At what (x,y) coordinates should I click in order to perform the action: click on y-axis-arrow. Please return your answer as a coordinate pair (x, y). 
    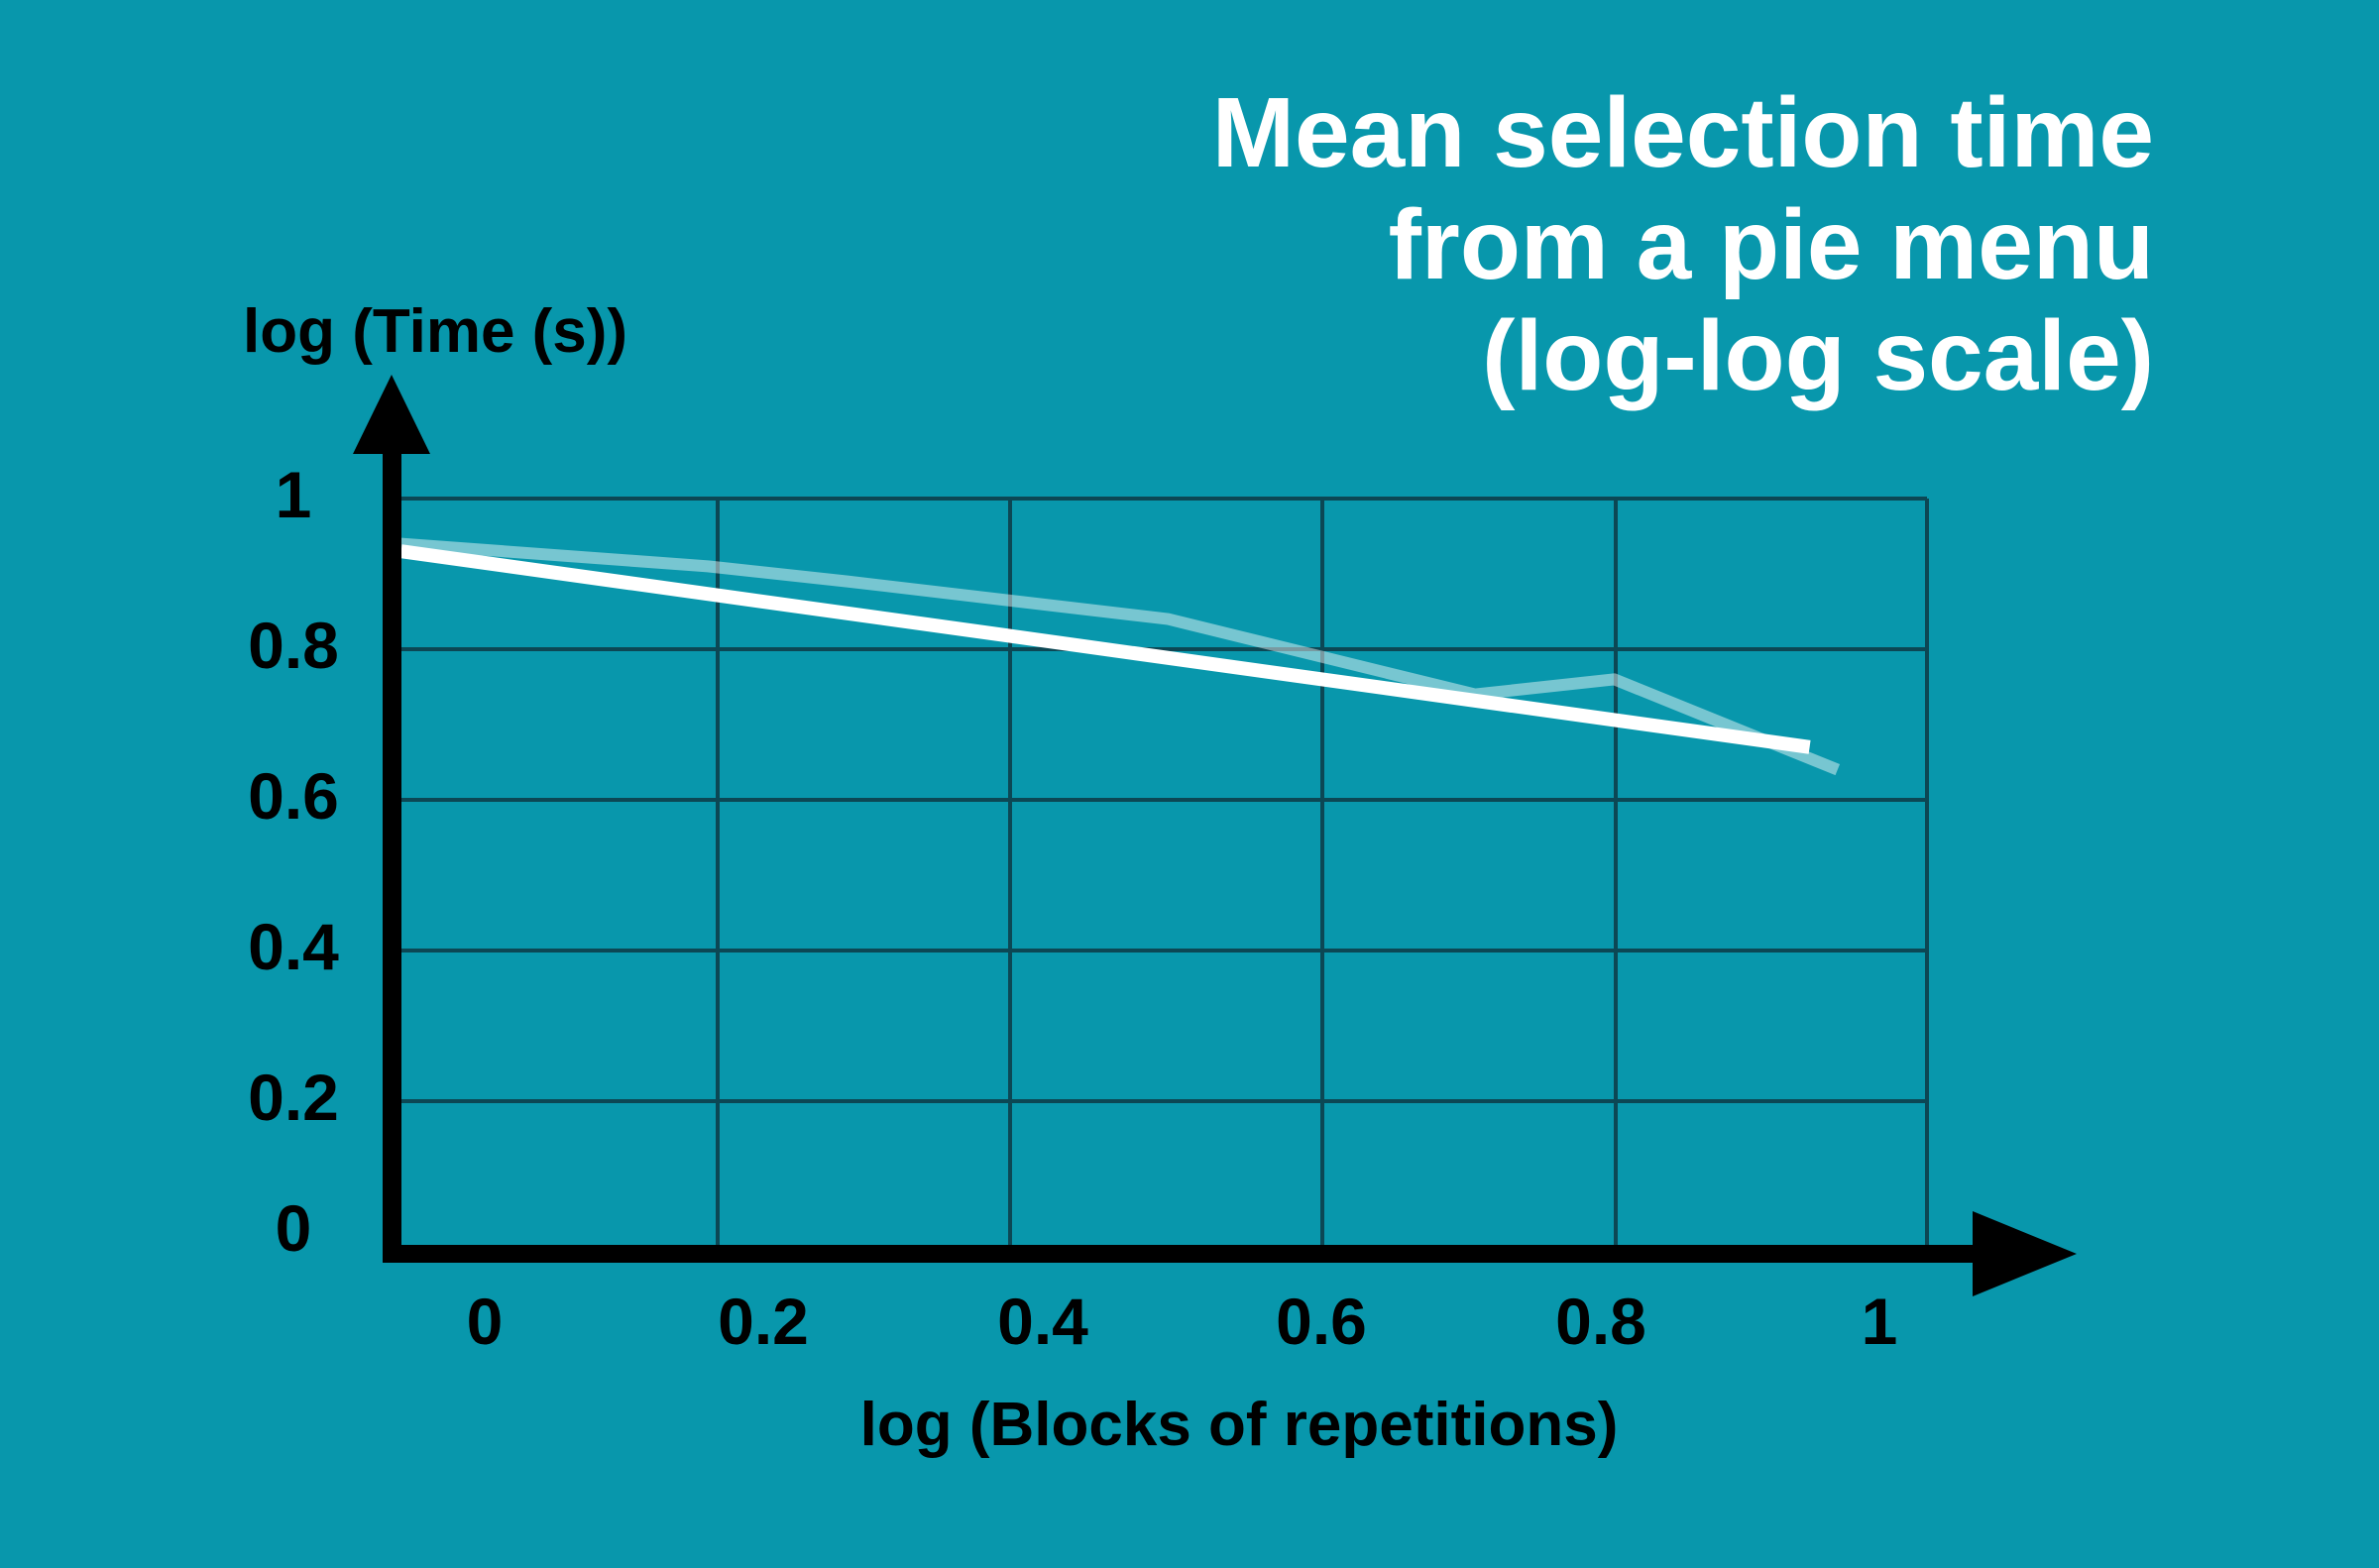
    Looking at the image, I should click on (391, 414).